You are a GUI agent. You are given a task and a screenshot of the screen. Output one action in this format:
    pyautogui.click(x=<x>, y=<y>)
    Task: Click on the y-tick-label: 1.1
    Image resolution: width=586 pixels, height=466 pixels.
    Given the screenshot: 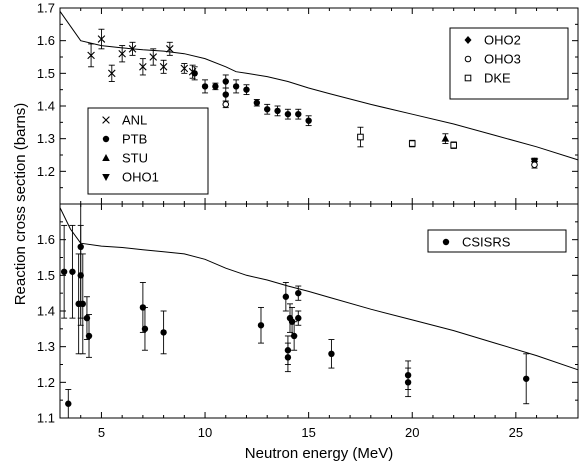 What is the action you would take?
    pyautogui.click(x=46, y=418)
    